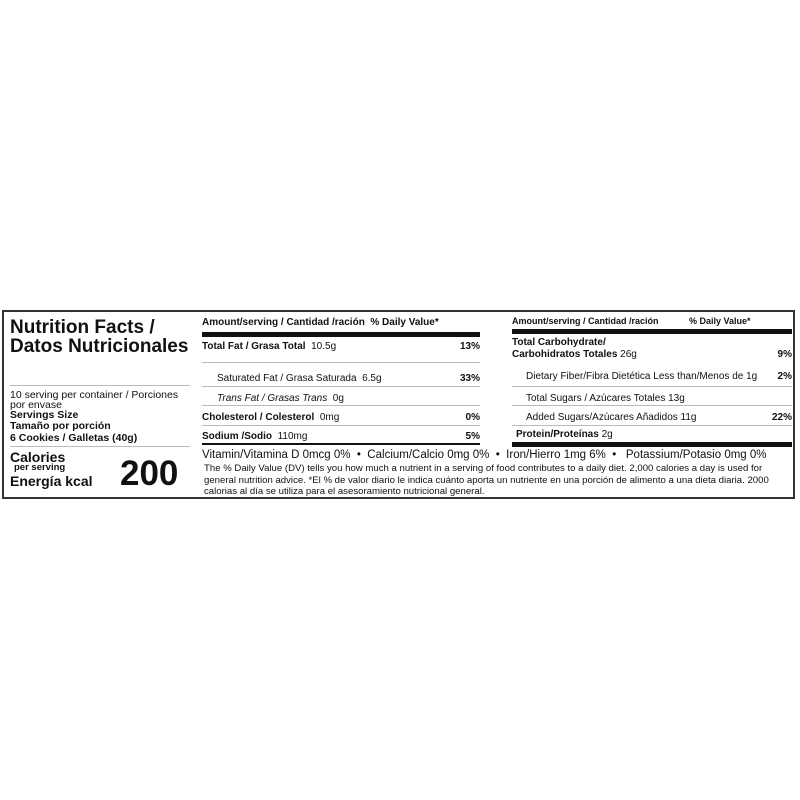 This screenshot has height=800, width=800. What do you see at coordinates (611, 417) in the screenshot?
I see `nutrient-added-sugars: Added Sugars/Azúcares Añadidos 11g` at bounding box center [611, 417].